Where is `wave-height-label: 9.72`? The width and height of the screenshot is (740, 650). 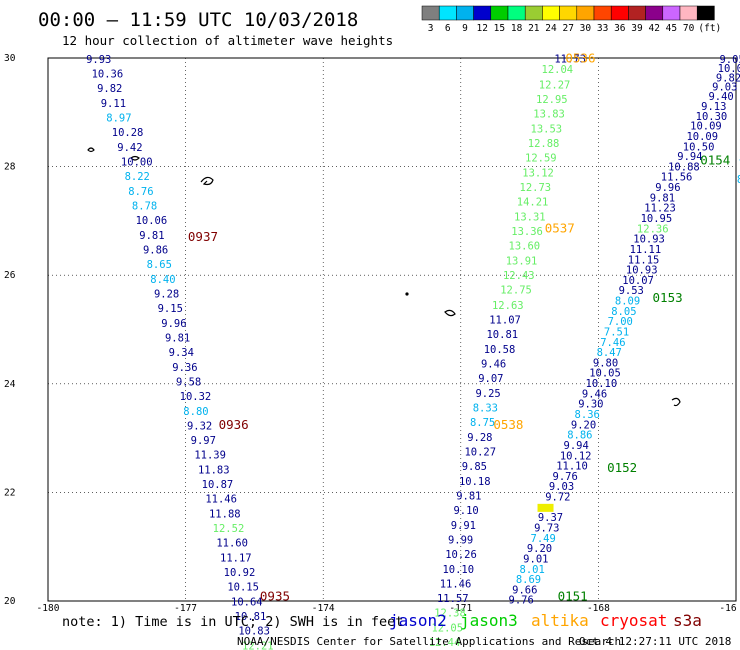
wave-height-label: 9.72 is located at coordinates (557, 498).